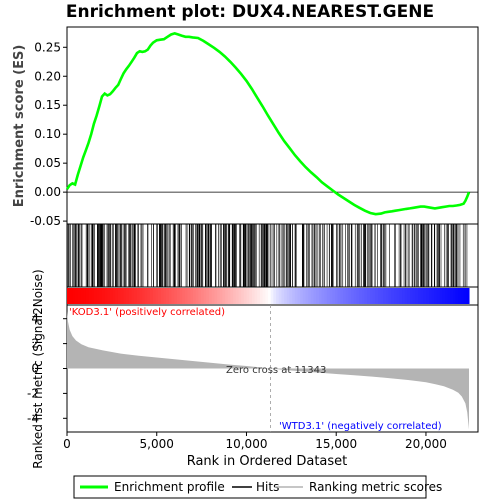  Describe the element at coordinates (147, 312) in the screenshot. I see `positive-correlation-label: 'KOD3.1' (positively correlated)` at that location.